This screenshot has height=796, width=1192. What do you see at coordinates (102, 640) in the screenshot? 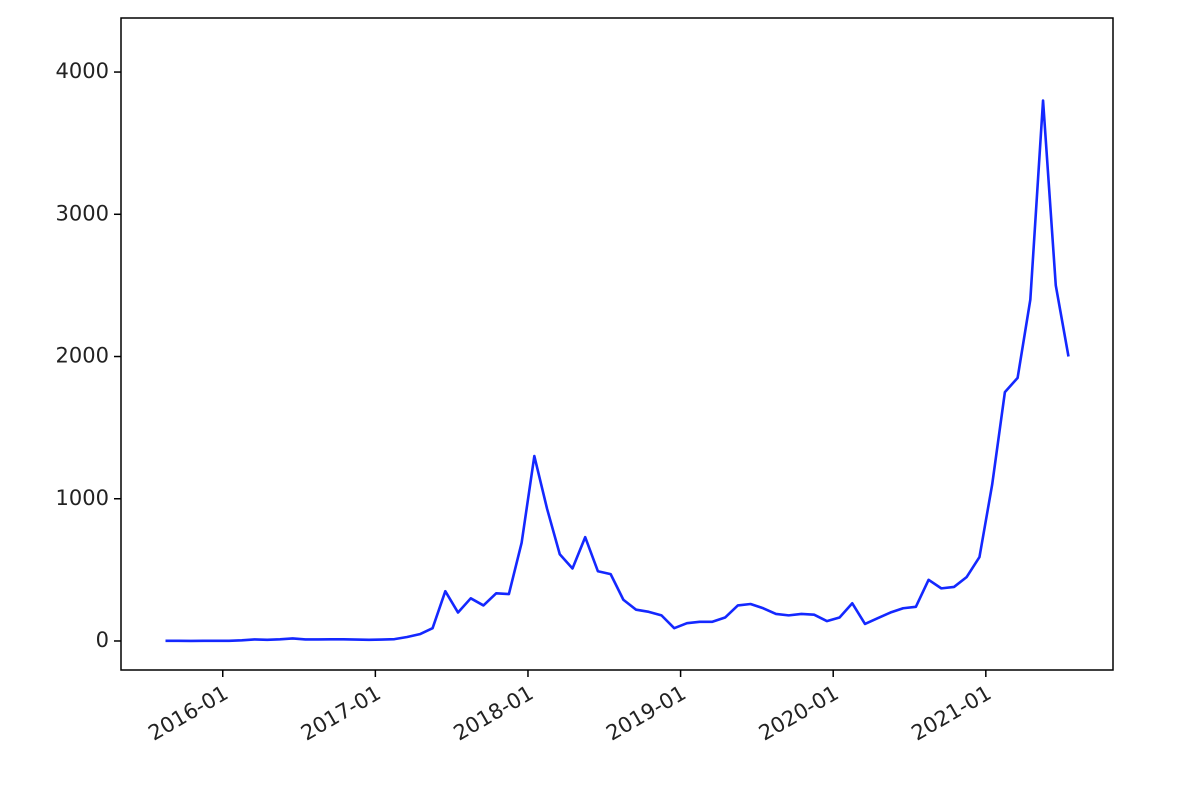
I see `y-tick-label: 0` at bounding box center [102, 640].